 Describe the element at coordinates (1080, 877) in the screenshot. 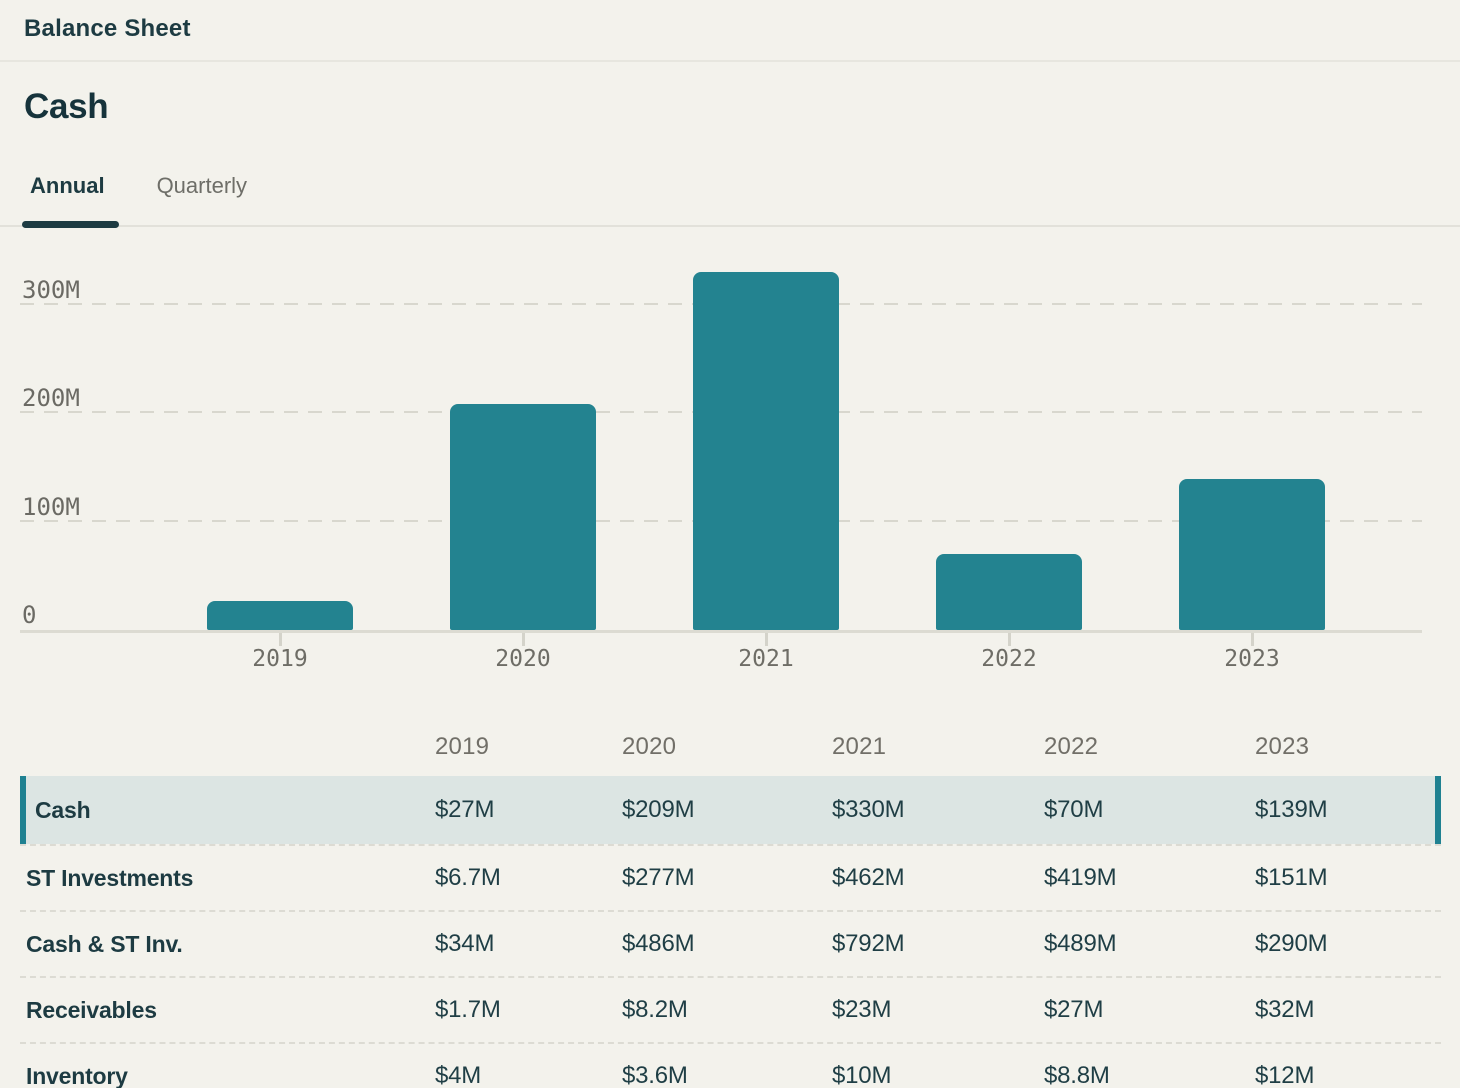

I see `cell-value: $419M` at that location.